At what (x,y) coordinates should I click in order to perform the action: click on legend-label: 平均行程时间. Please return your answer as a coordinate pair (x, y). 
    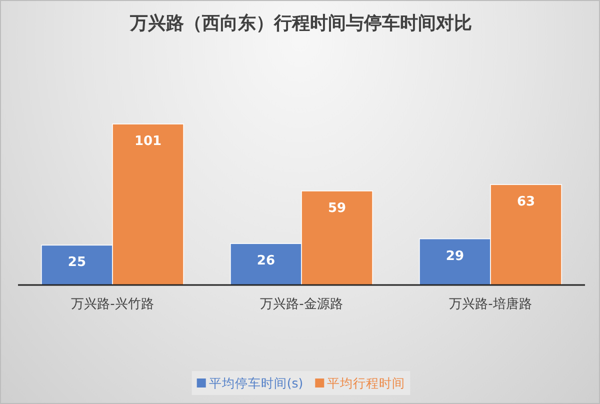
    Looking at the image, I should click on (366, 383).